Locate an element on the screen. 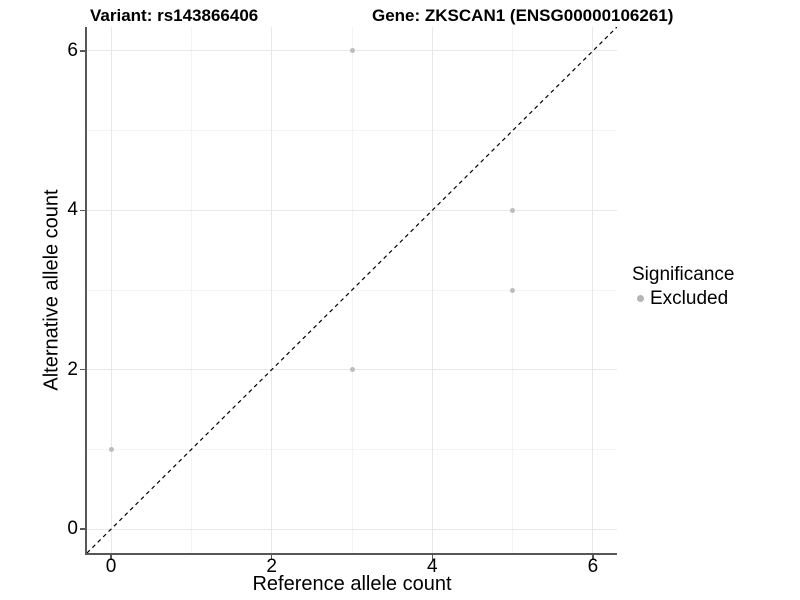 This screenshot has height=600, width=800. legend-key is located at coordinates (640, 298).